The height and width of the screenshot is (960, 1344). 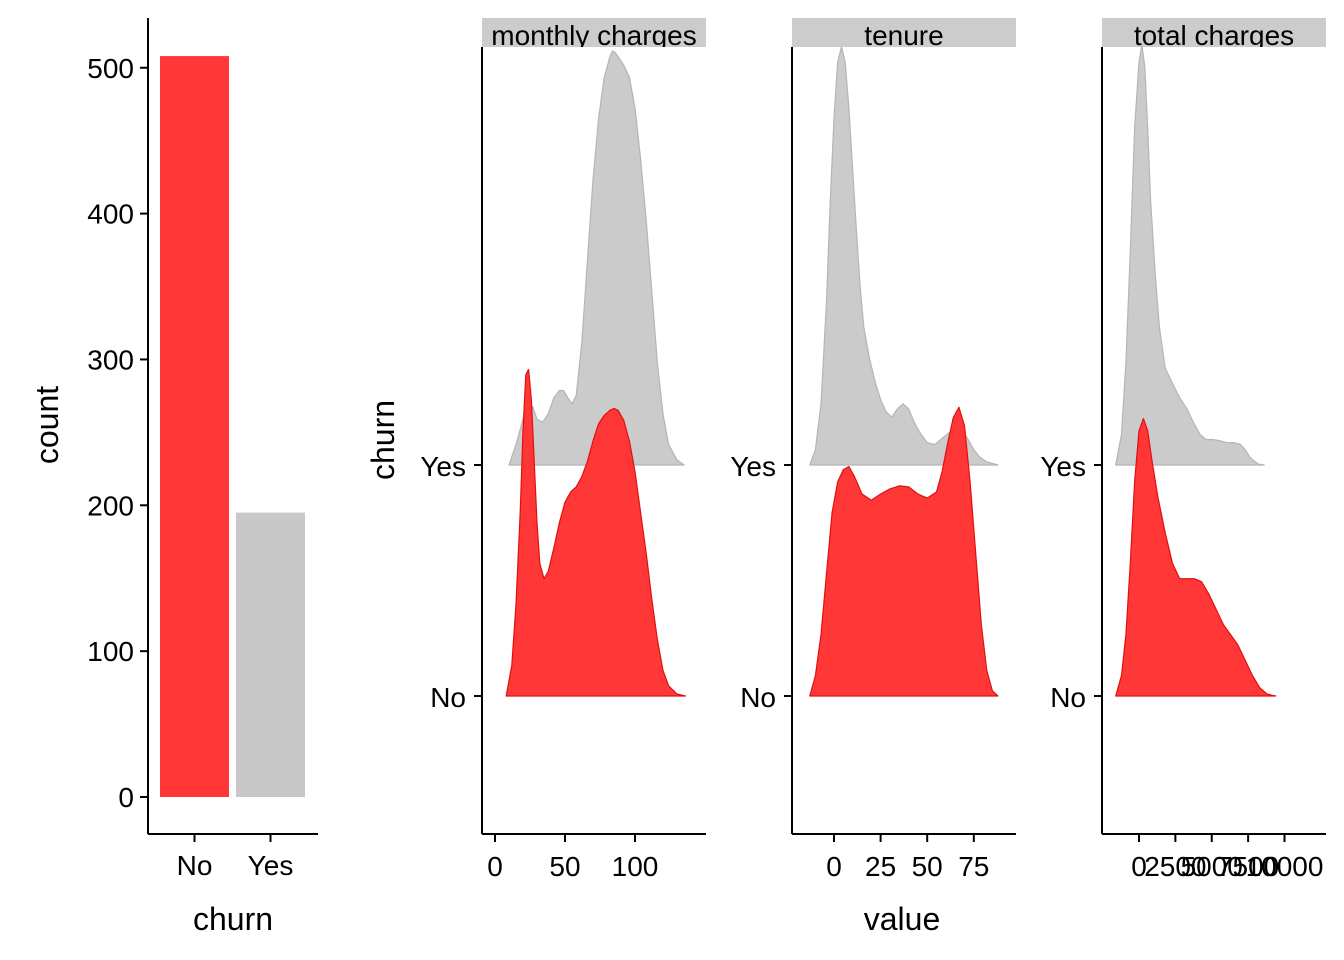 What do you see at coordinates (110, 359) in the screenshot?
I see `bar-y-tick-label: 300` at bounding box center [110, 359].